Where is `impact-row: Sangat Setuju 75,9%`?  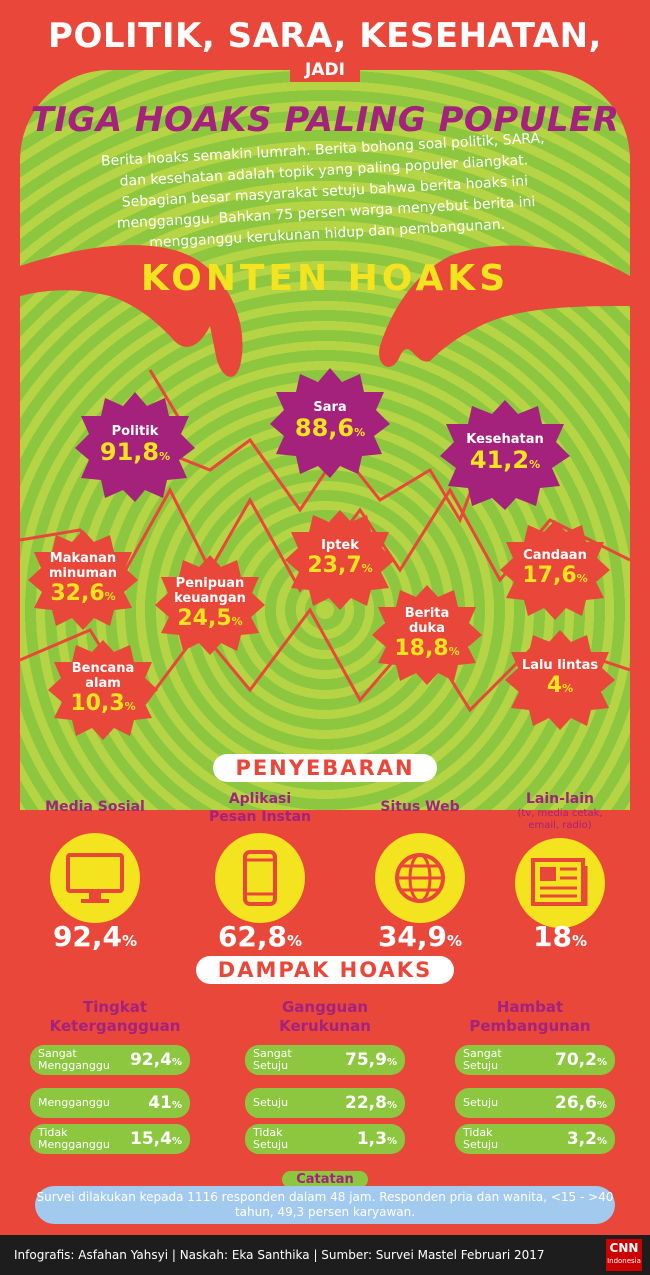
impact-row: Sangat Setuju 75,9% is located at coordinates (325, 1060).